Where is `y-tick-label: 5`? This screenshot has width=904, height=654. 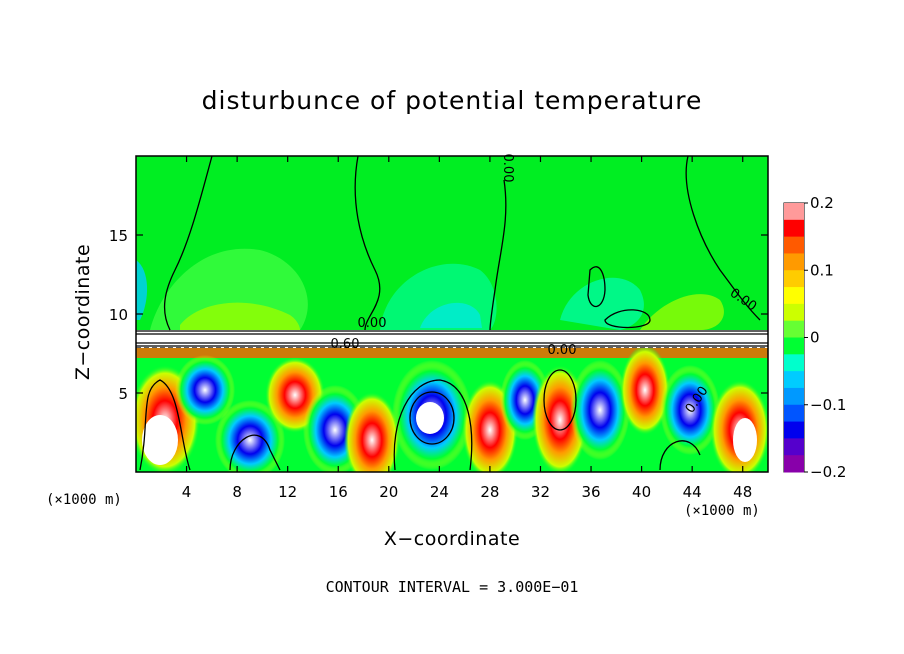
y-tick-label: 5 is located at coordinates (123, 394).